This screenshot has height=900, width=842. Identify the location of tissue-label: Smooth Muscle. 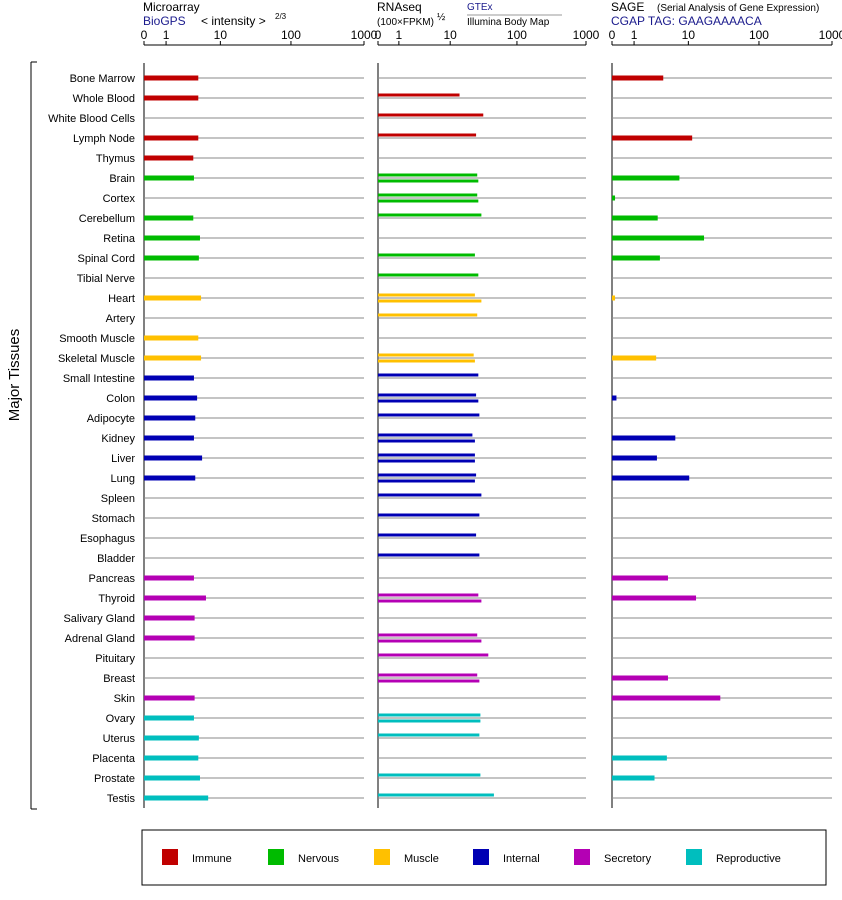
(97, 339).